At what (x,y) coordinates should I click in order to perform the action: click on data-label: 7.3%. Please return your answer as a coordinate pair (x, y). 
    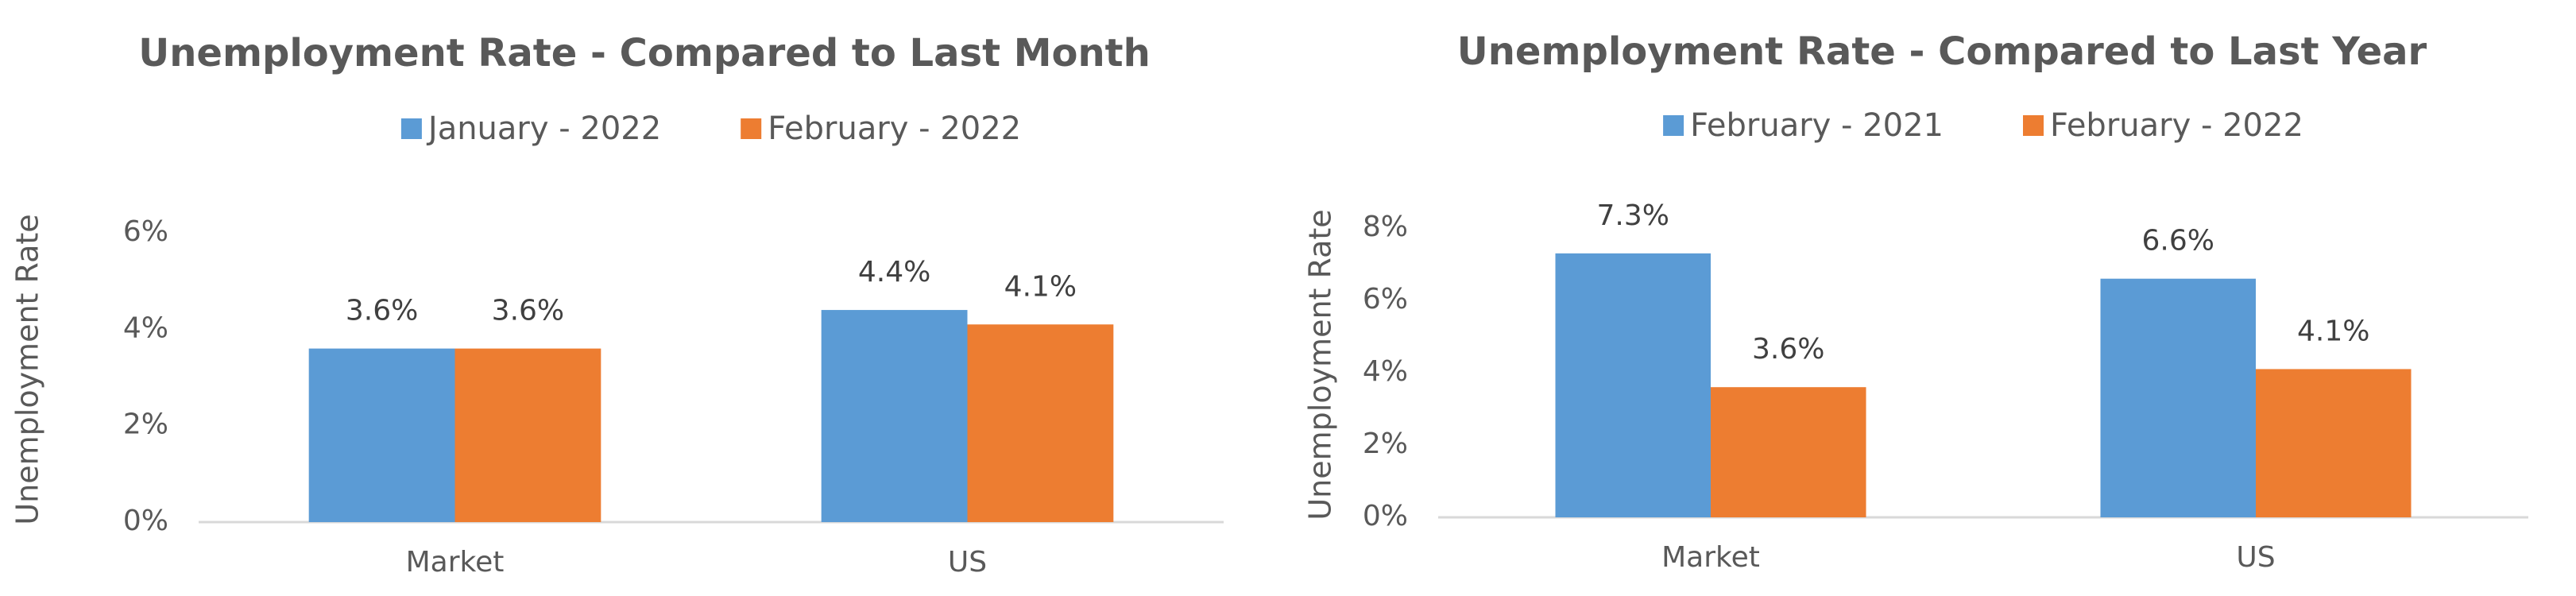
    Looking at the image, I should click on (1633, 215).